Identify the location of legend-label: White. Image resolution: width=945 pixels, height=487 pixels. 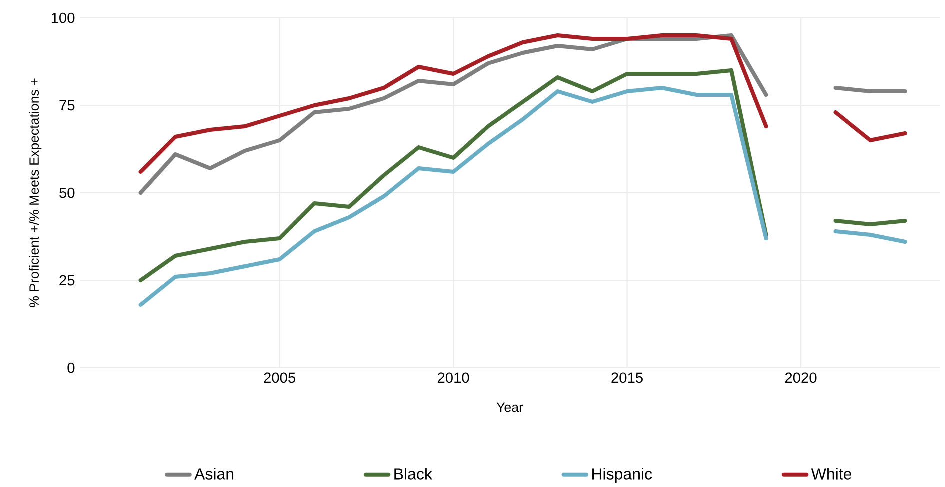
(831, 474).